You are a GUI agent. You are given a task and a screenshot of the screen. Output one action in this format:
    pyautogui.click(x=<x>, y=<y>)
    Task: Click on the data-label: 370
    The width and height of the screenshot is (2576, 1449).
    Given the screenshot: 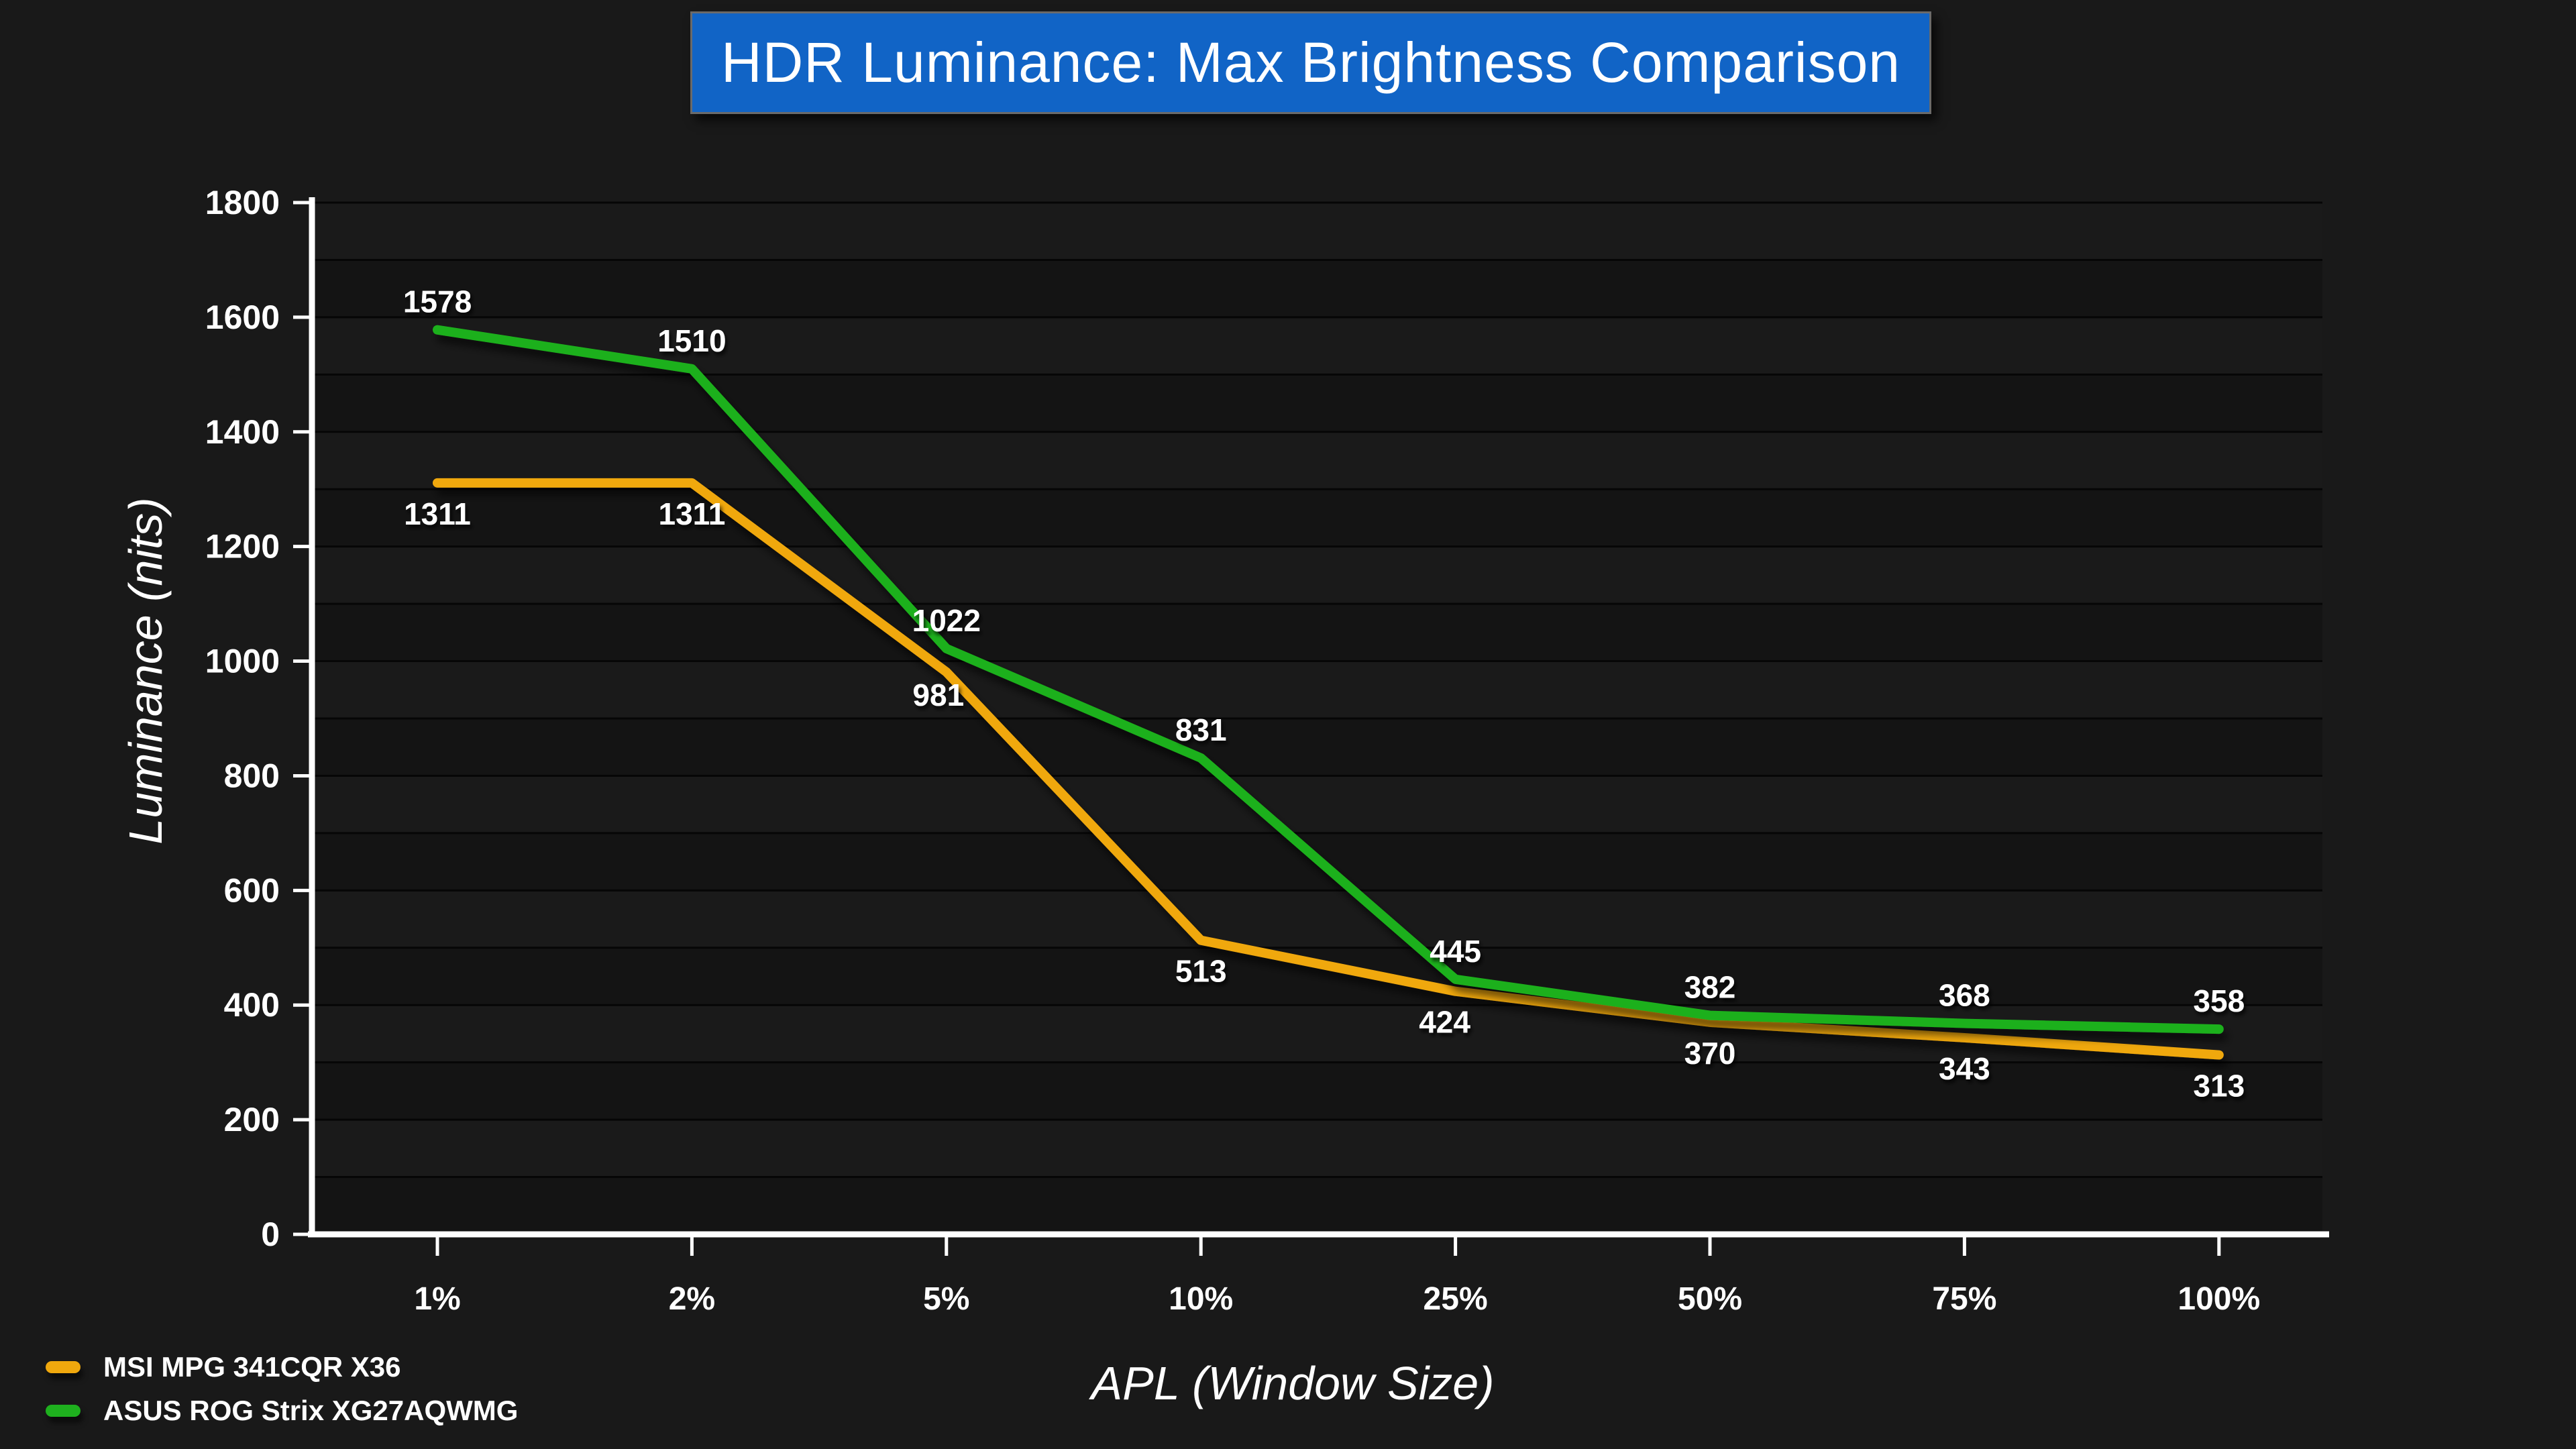 What is the action you would take?
    pyautogui.click(x=1710, y=1053)
    